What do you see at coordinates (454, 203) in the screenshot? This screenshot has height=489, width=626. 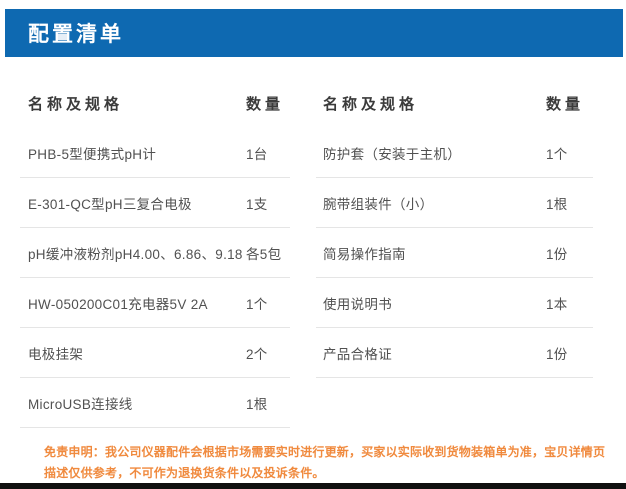 I see `table-row: 腕带组装件（小） 1根` at bounding box center [454, 203].